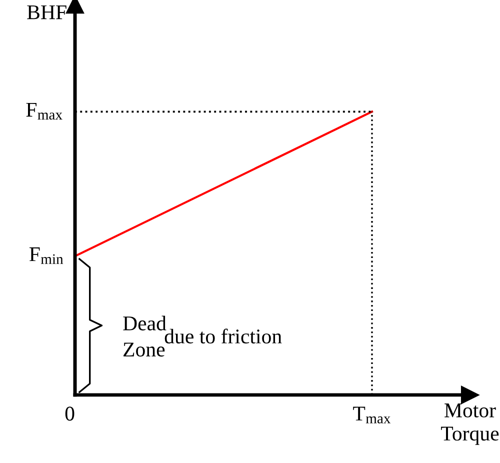 The image size is (500, 463). I want to click on x-tick-label: T$_{max}$, so click(372, 415).